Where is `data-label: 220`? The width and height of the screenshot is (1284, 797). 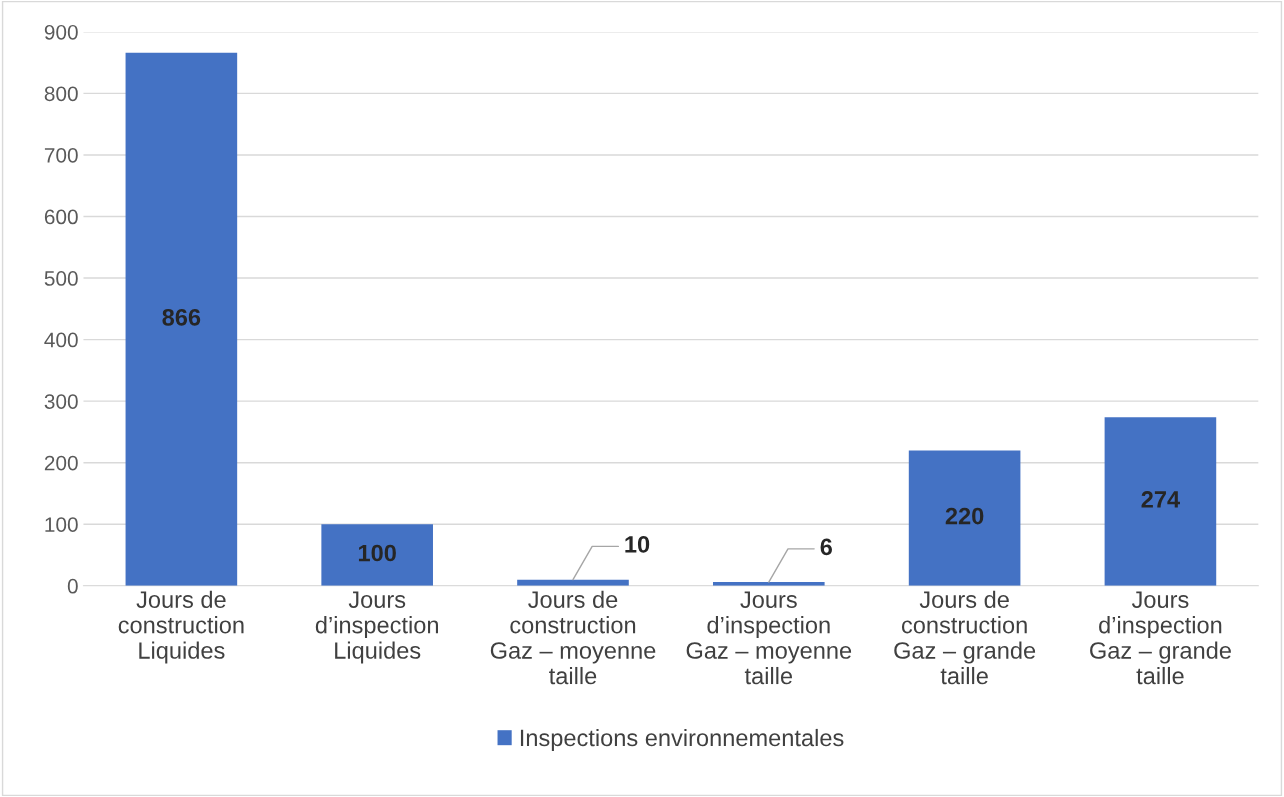 data-label: 220 is located at coordinates (964, 516).